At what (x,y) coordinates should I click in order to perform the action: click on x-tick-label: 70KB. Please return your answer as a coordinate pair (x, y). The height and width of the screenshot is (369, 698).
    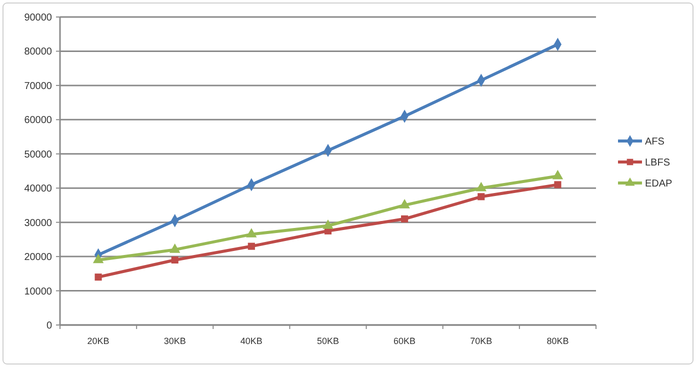
    Looking at the image, I should click on (481, 341).